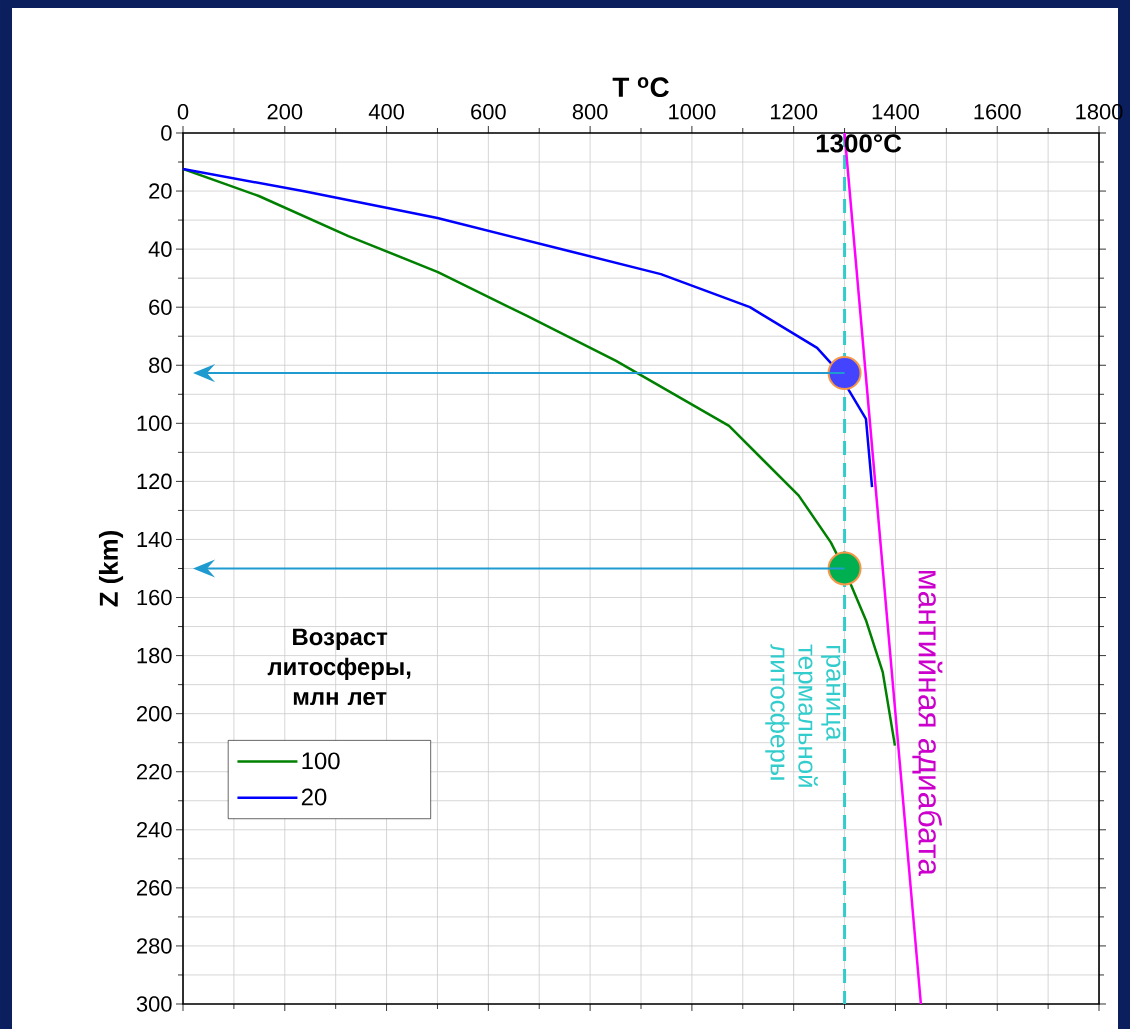 The height and width of the screenshot is (1029, 1130). What do you see at coordinates (590, 111) in the screenshot?
I see `x-tick-label: 800` at bounding box center [590, 111].